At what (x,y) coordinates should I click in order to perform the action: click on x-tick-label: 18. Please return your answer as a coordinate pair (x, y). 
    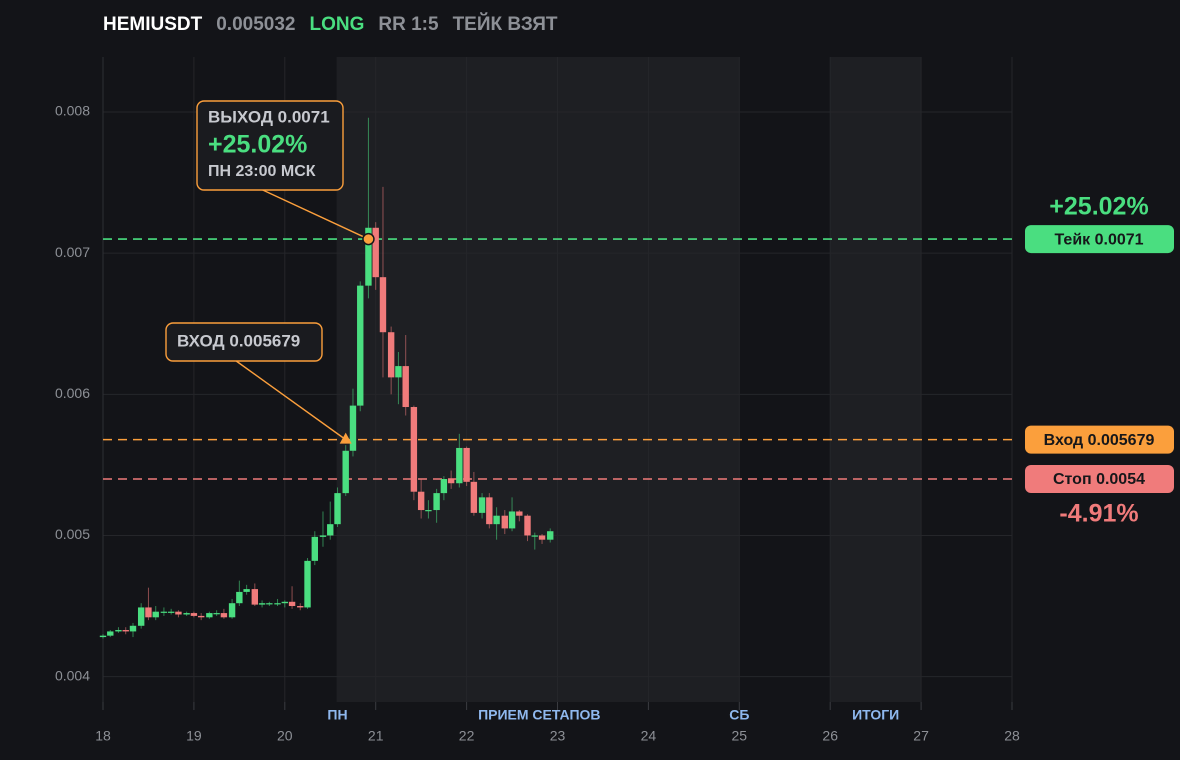
    Looking at the image, I should click on (103, 736).